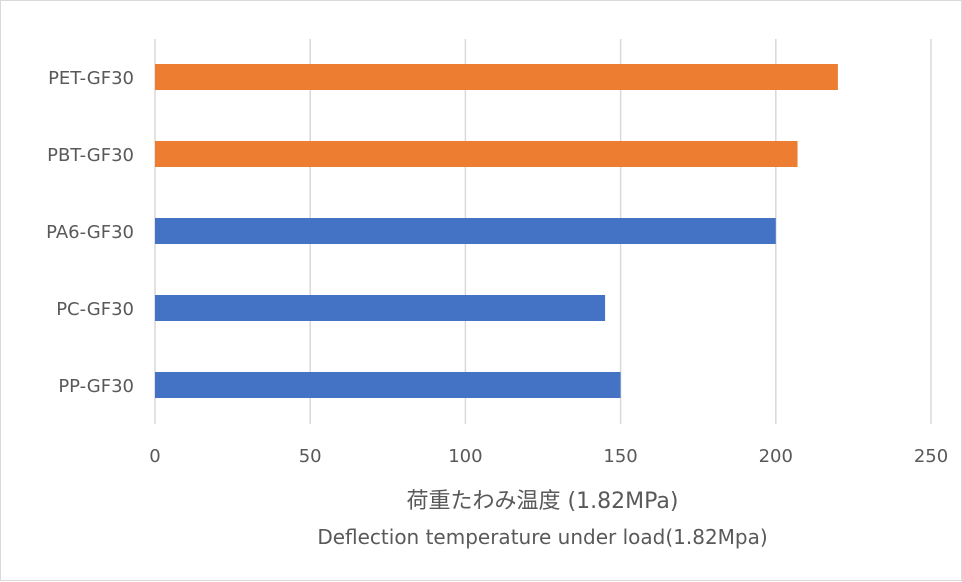 The height and width of the screenshot is (582, 962). Describe the element at coordinates (931, 456) in the screenshot. I see `x-tick-label-250: 250` at that location.